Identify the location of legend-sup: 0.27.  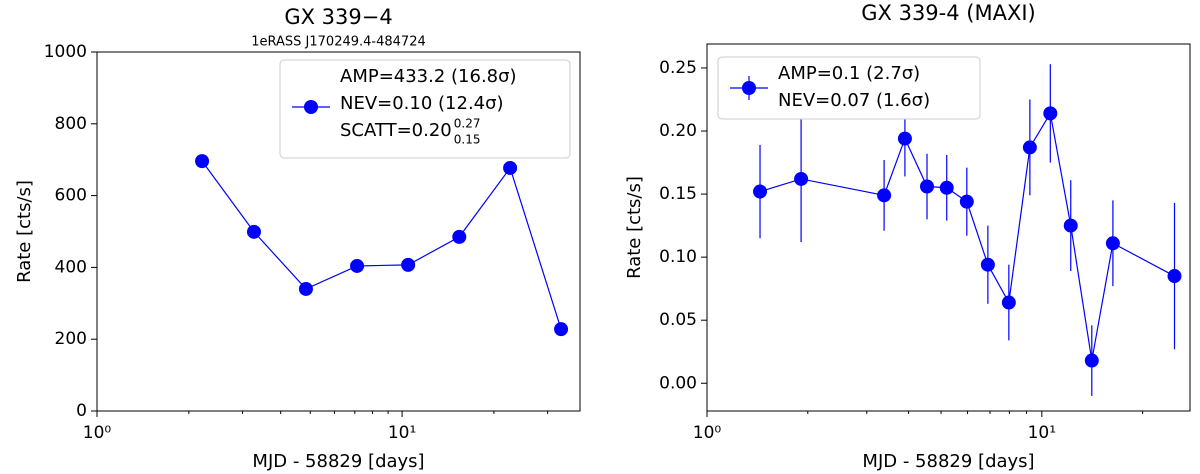
(467, 124).